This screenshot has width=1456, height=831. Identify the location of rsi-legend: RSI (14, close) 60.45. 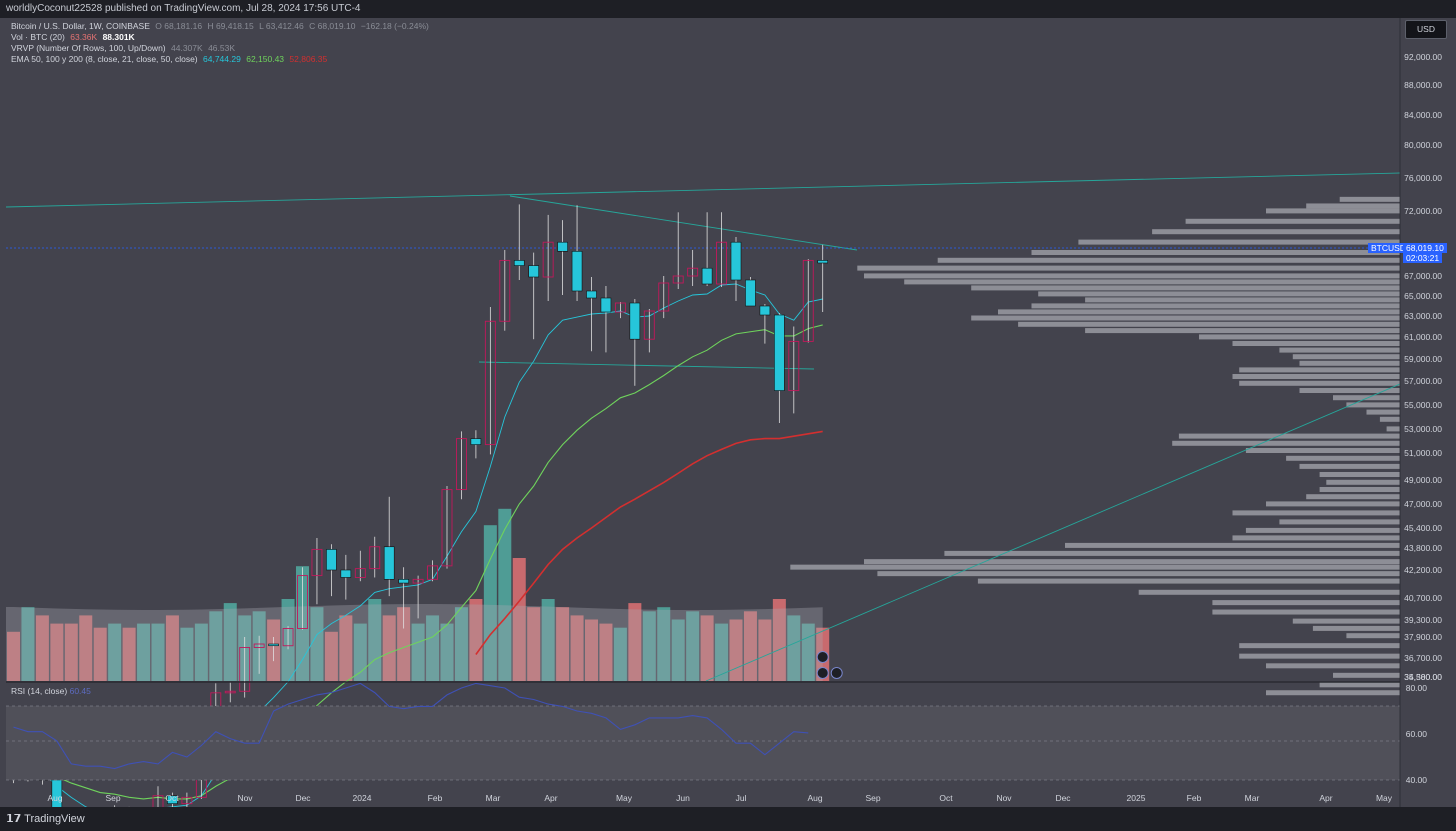
(51, 691).